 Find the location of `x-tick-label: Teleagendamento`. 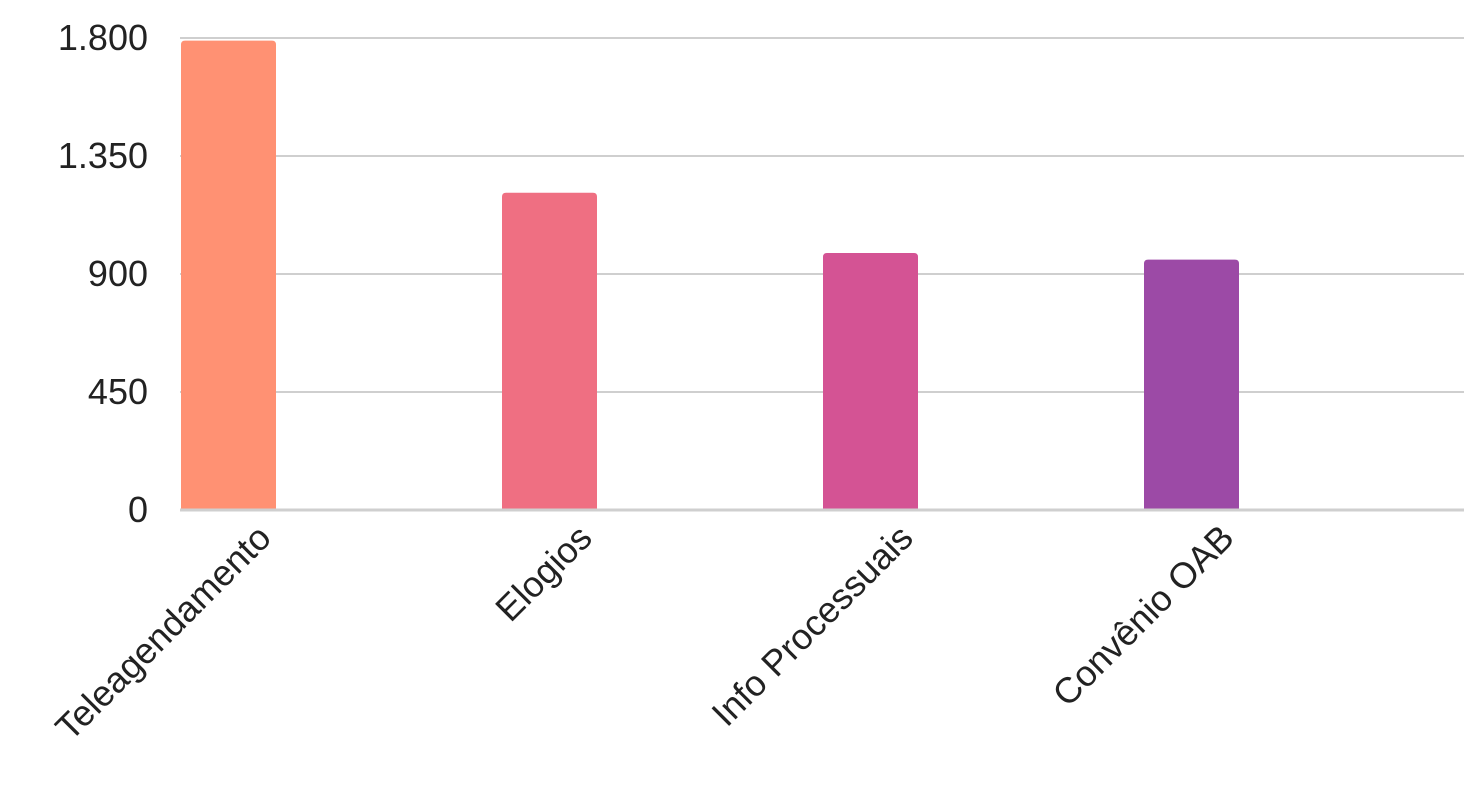

x-tick-label: Teleagendamento is located at coordinates (162, 632).